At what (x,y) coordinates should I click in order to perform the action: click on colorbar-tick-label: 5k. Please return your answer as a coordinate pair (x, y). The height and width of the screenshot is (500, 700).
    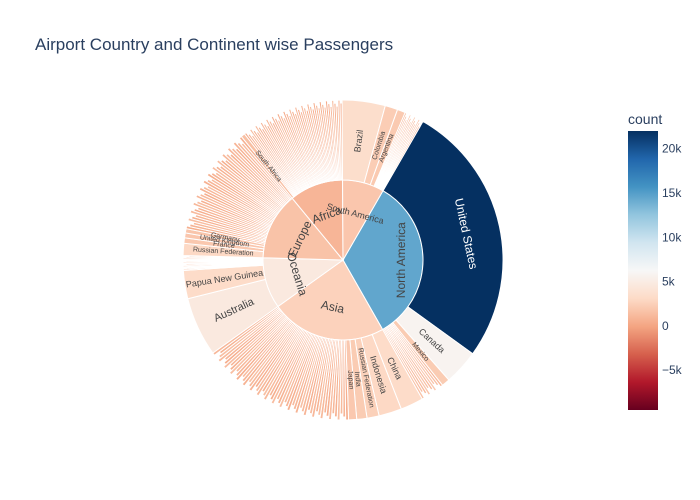
    Looking at the image, I should click on (669, 282).